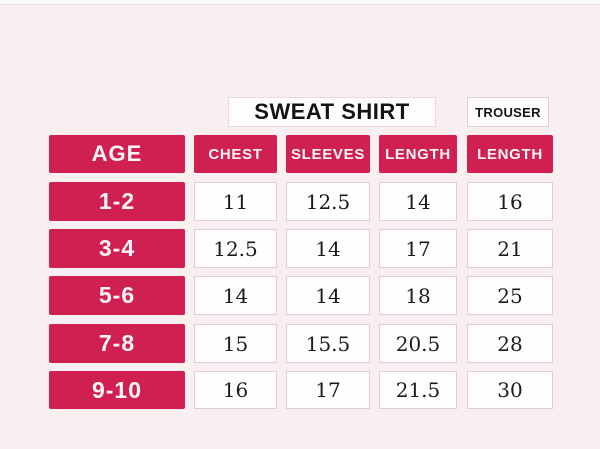 The height and width of the screenshot is (449, 600). What do you see at coordinates (300, 2) in the screenshot?
I see `top-edge-strip` at bounding box center [300, 2].